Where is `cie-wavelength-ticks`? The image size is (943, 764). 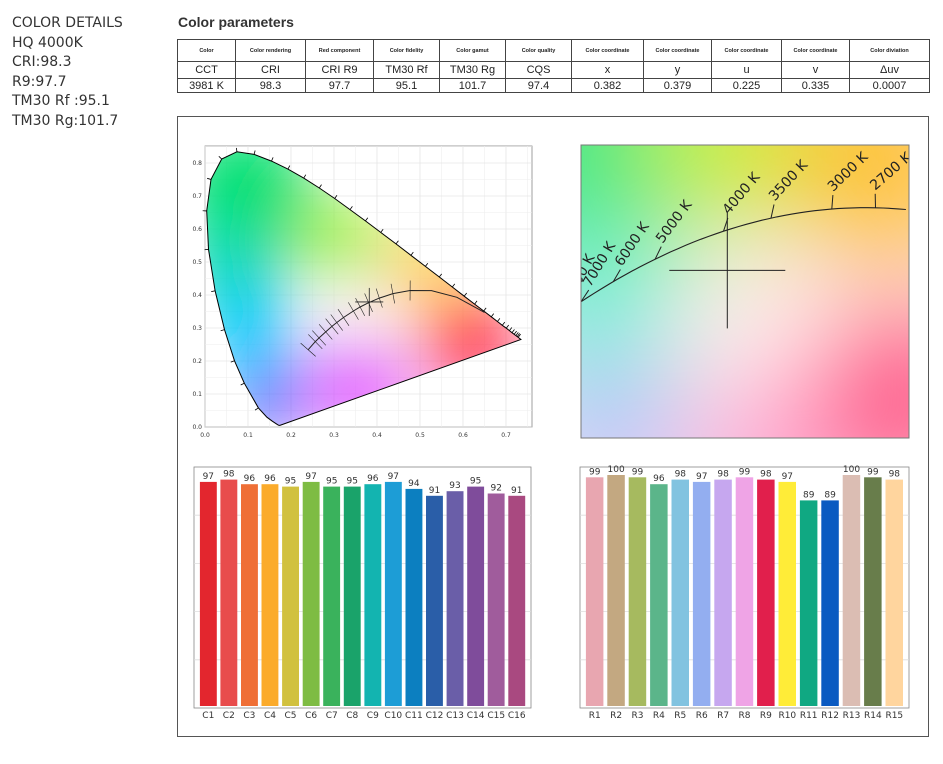
cie-wavelength-ticks is located at coordinates (361, 279).